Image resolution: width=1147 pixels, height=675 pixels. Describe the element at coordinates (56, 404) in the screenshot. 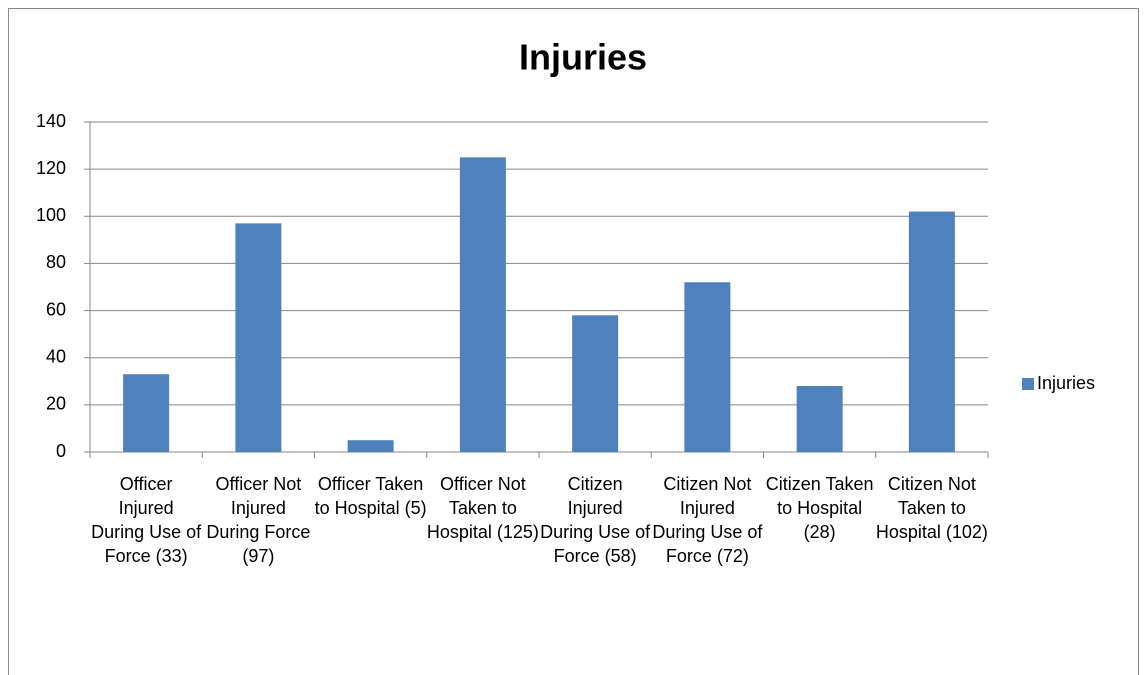

I see `y-tick-label: 20` at that location.